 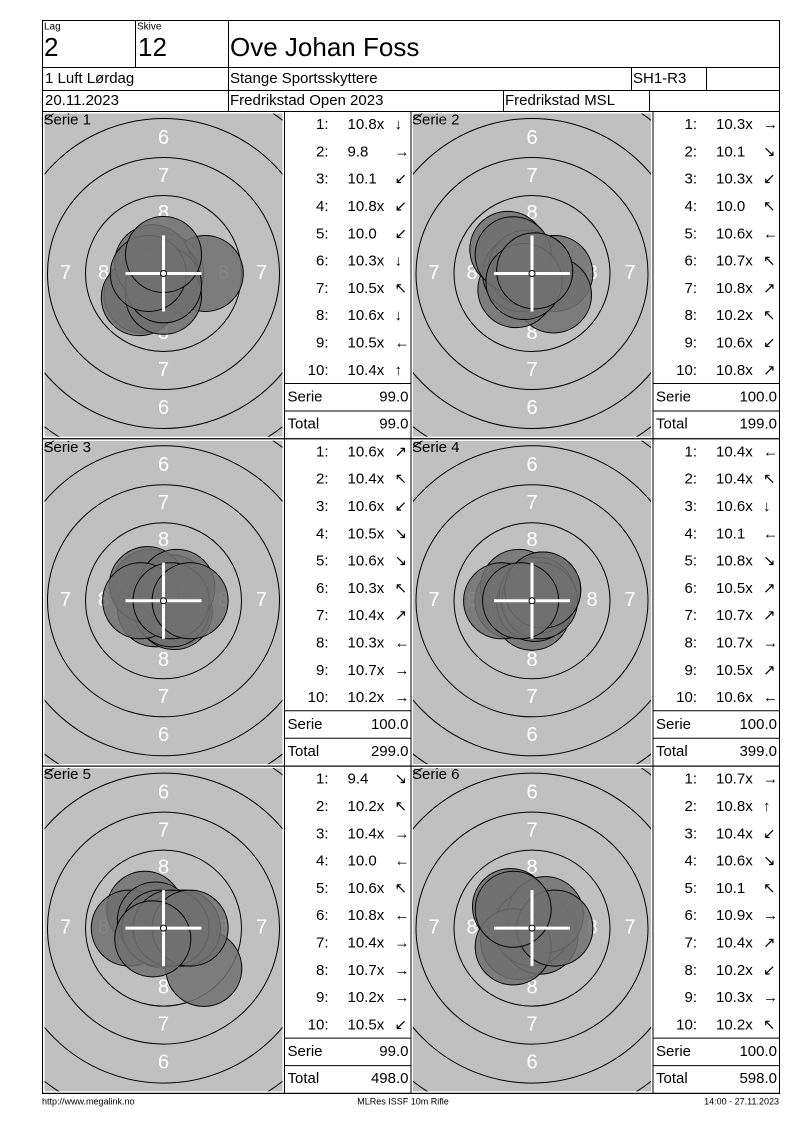 I want to click on series-title: Serie 4, so click(x=436, y=447).